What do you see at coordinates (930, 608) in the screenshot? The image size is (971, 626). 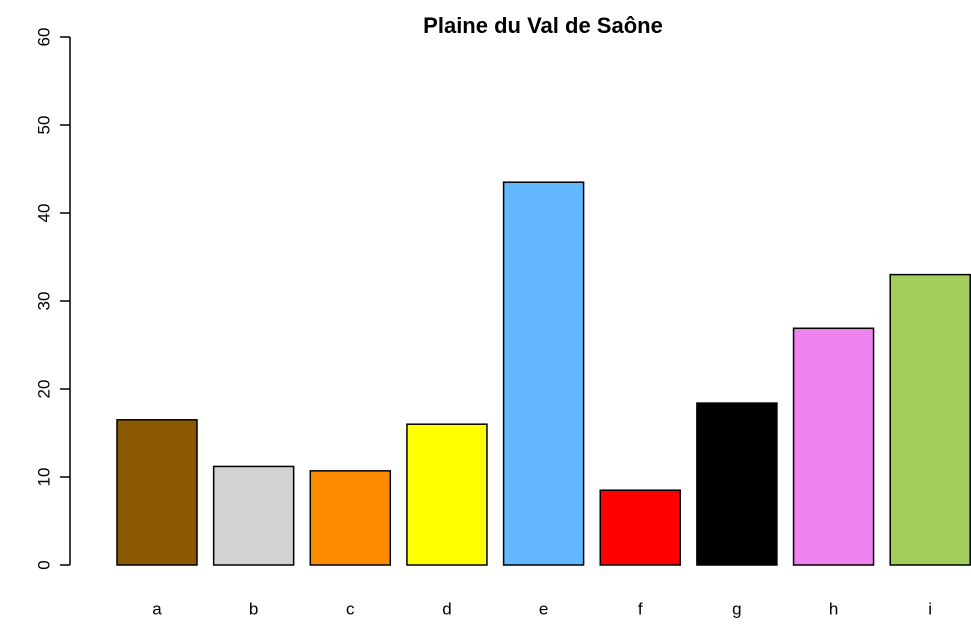 I see `x-tick-label: i` at bounding box center [930, 608].